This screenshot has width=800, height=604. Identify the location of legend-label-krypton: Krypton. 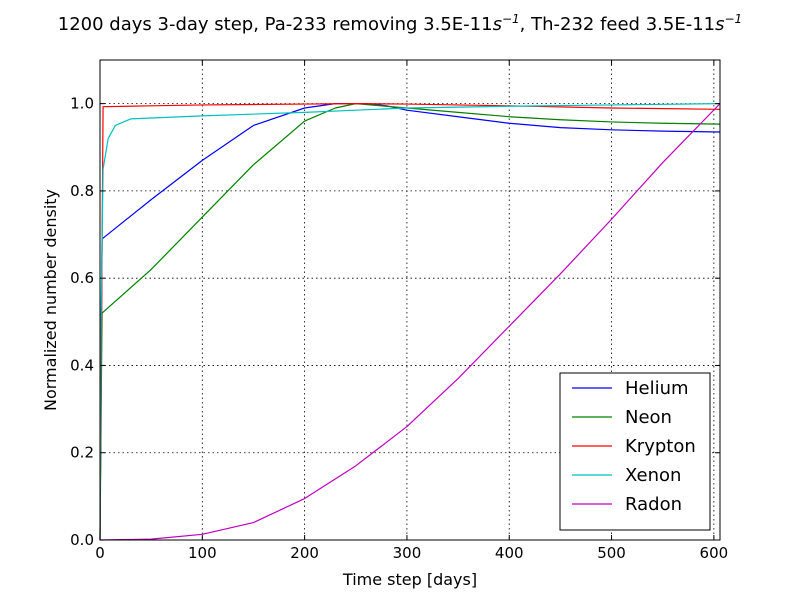
(660, 446).